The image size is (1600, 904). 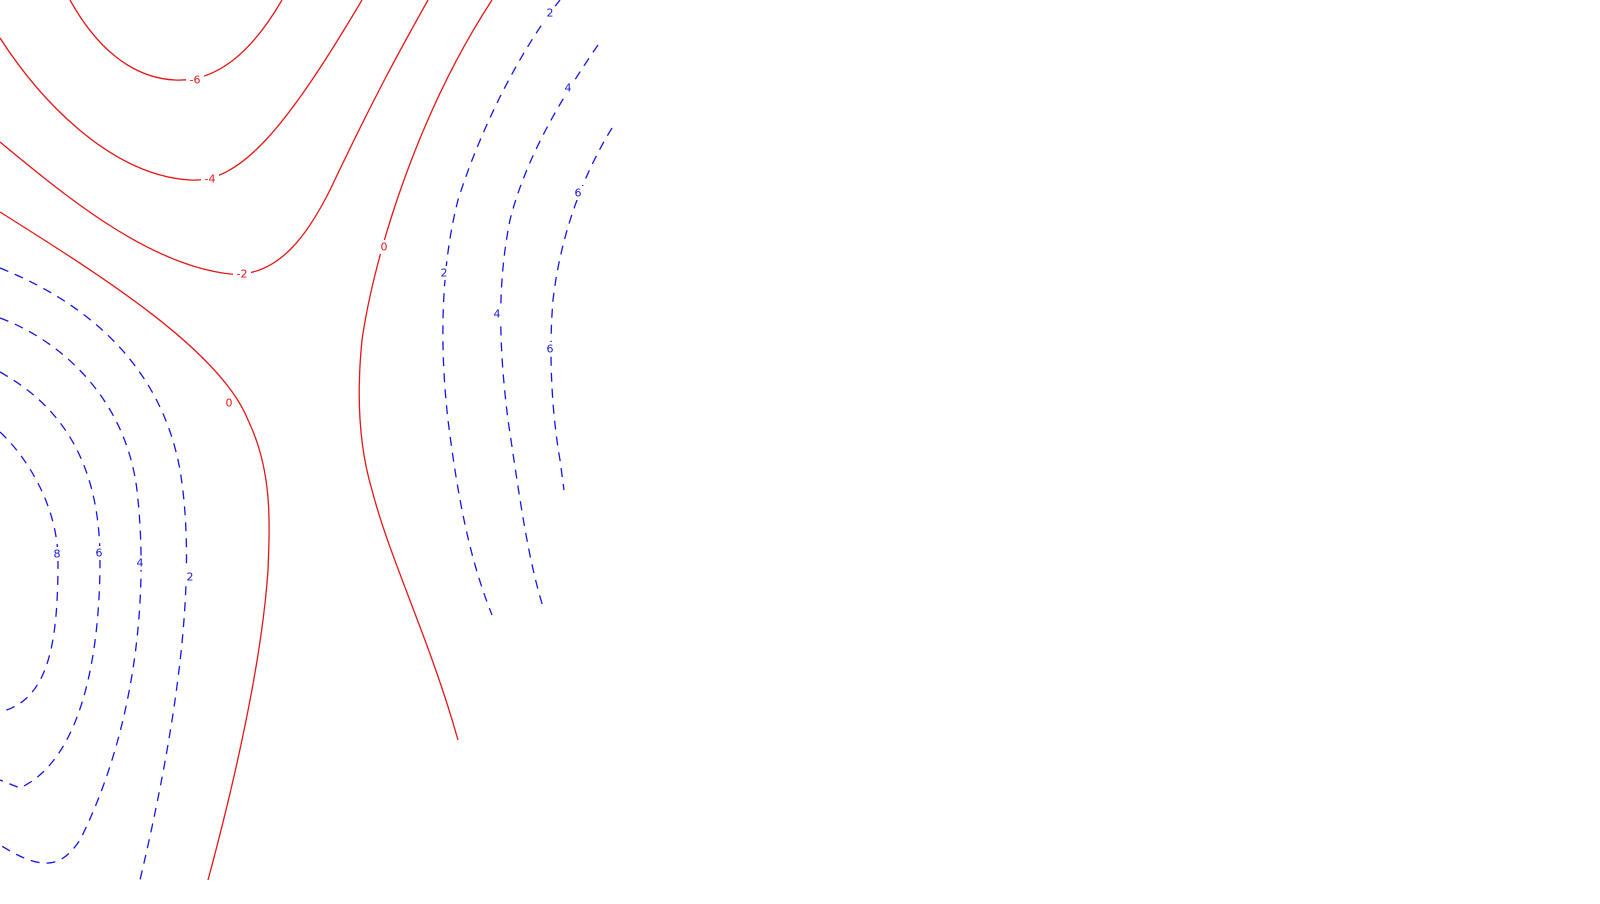 I want to click on contour-label: 8, so click(x=57, y=554).